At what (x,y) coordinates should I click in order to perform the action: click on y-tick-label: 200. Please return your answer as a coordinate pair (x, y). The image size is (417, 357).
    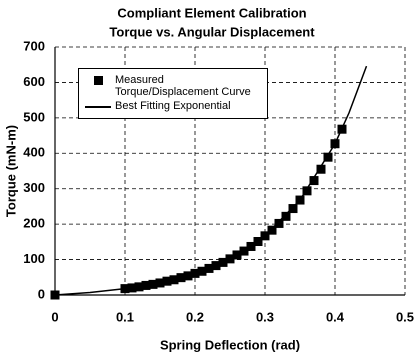
    Looking at the image, I should click on (34, 223).